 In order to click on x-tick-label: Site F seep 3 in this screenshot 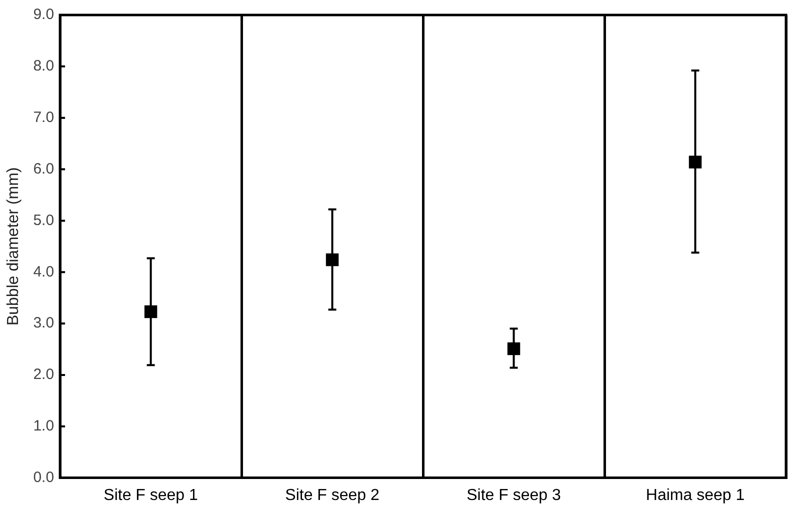, I will do `click(514, 495)`.